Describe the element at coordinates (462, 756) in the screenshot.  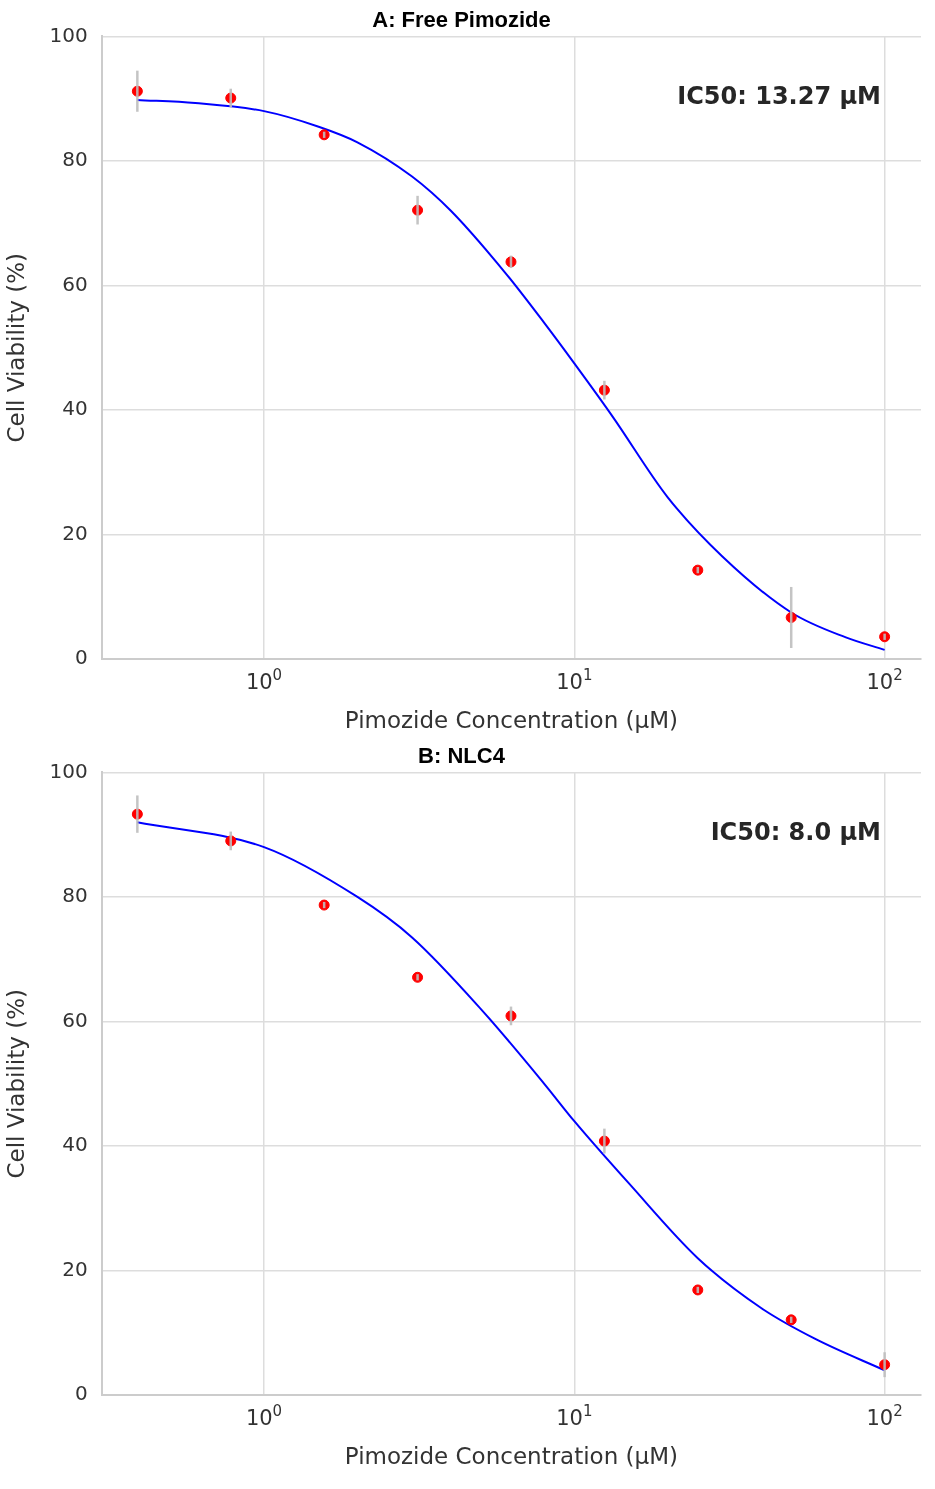
I see `chart-title: B: NLC4` at that location.